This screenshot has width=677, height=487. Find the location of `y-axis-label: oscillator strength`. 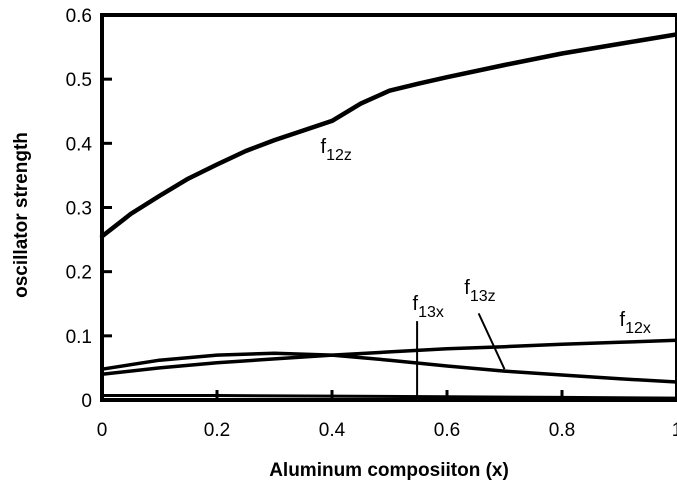

y-axis-label: oscillator strength is located at coordinates (21, 215).